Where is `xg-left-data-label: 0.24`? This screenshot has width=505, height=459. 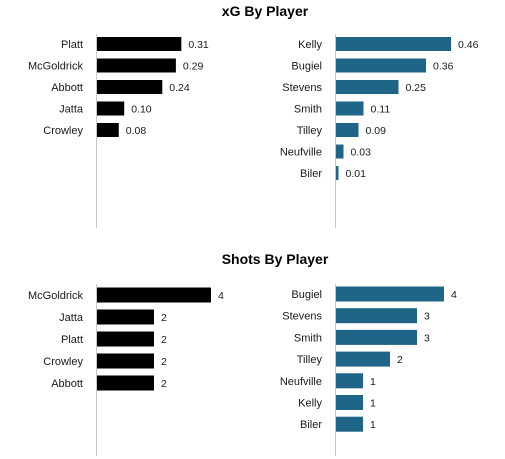
xg-left-data-label: 0.24 is located at coordinates (179, 88).